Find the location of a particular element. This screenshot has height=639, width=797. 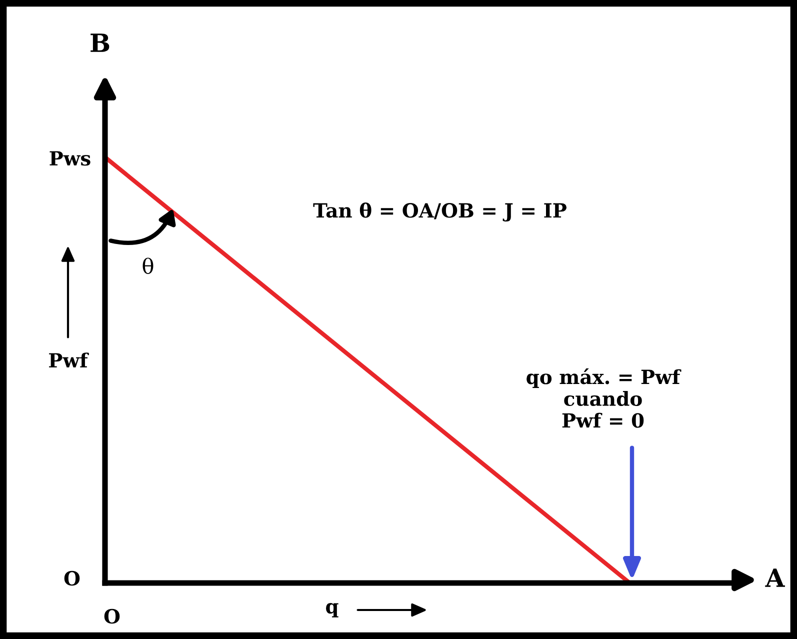

y-axis-title: Pwf is located at coordinates (69, 360).